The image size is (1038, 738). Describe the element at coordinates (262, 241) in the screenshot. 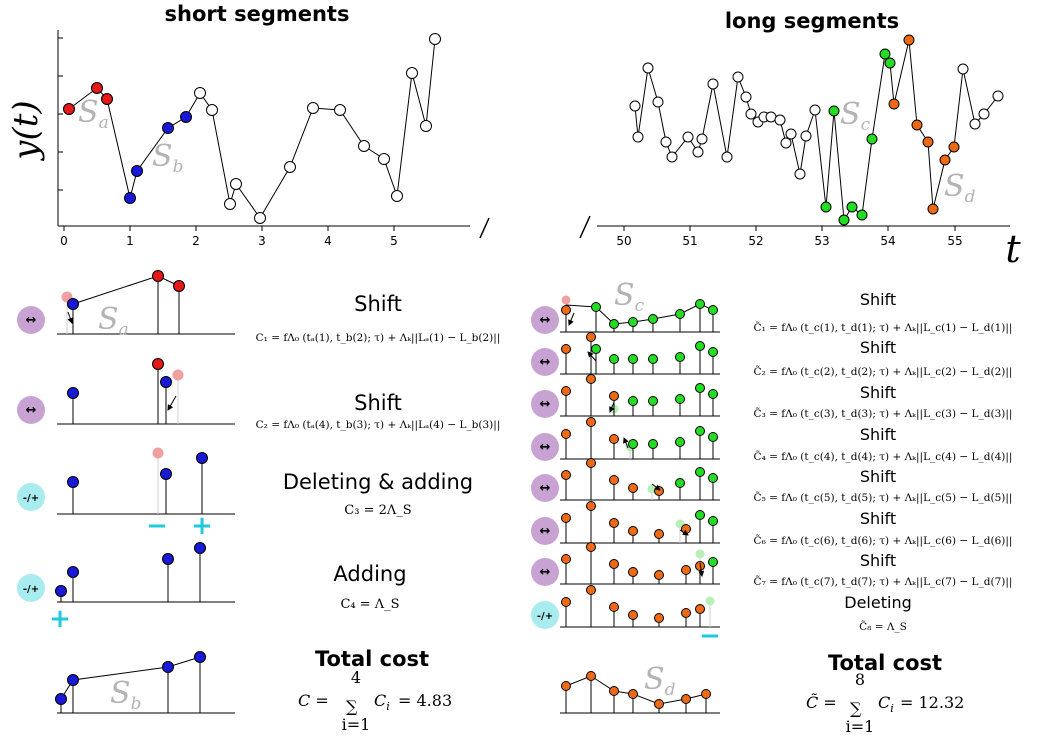

I see `left-tick-label: 3` at that location.